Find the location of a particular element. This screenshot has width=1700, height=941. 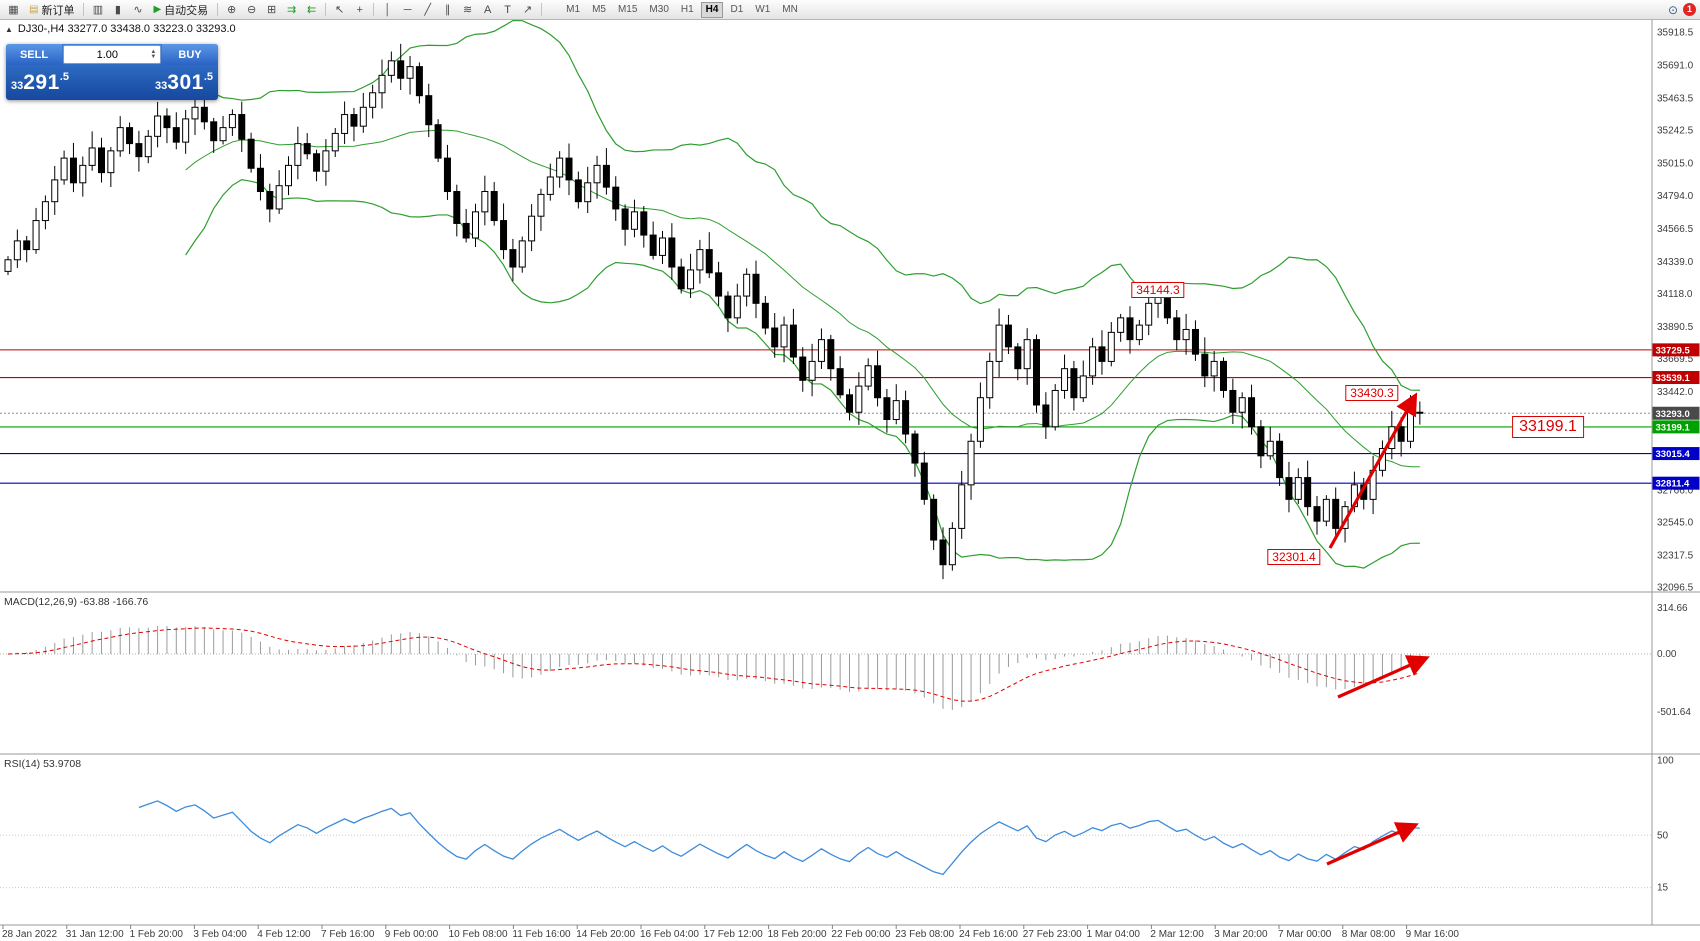

label-icon: T is located at coordinates (508, 9).